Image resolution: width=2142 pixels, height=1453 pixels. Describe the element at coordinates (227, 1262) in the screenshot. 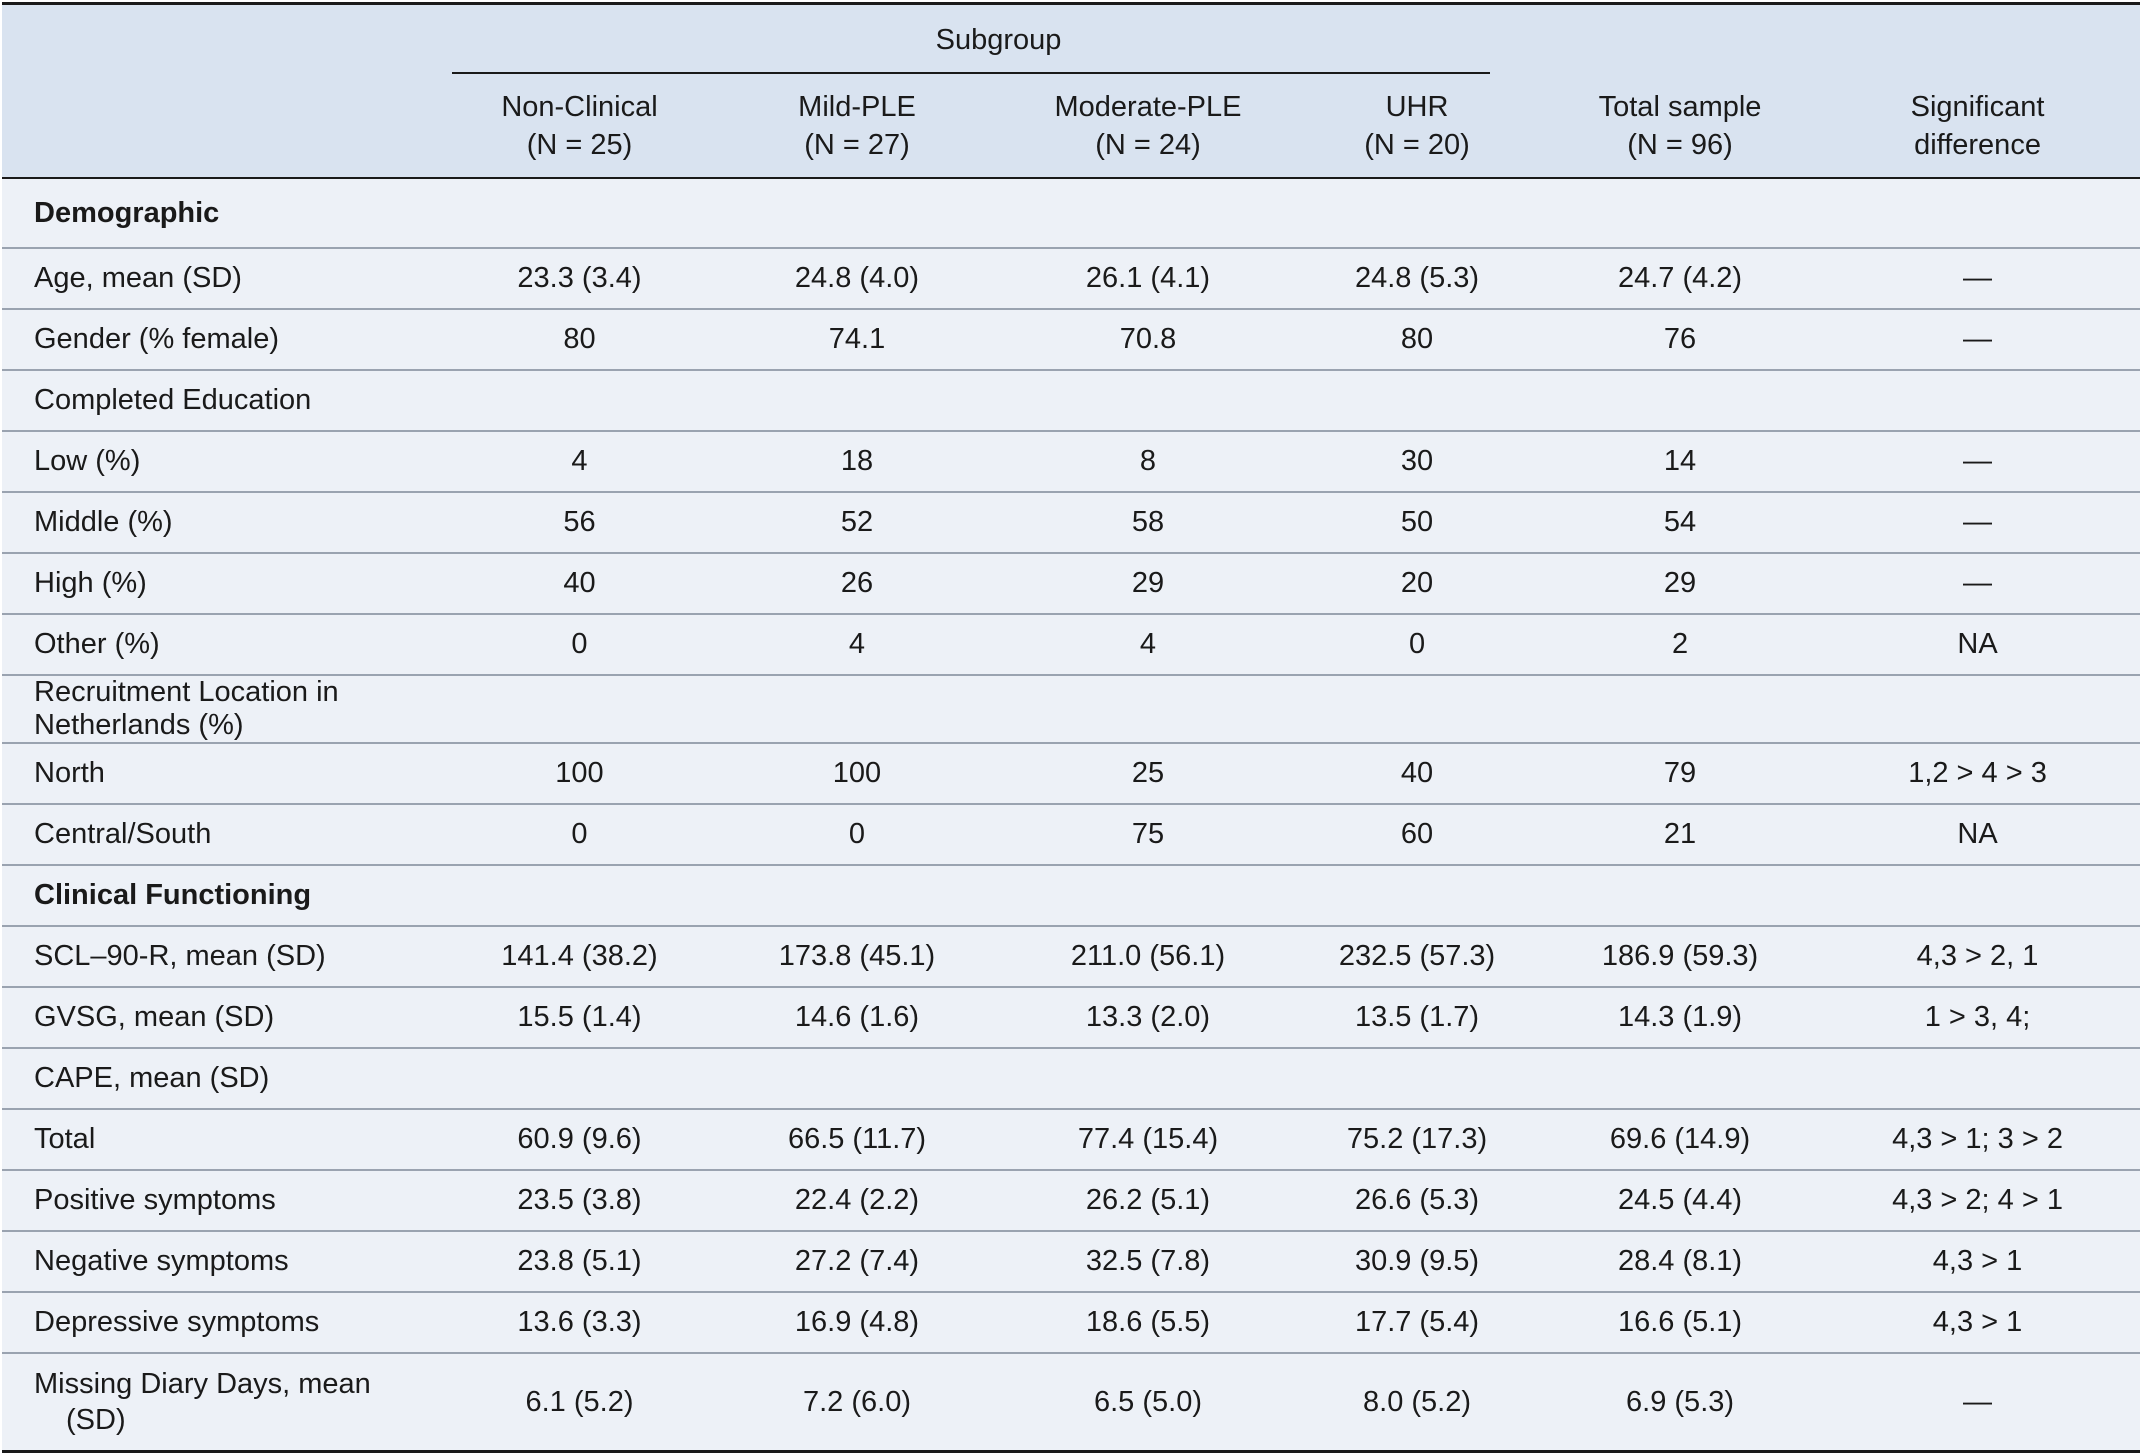

I see `row-label-cell: Negative symptoms` at that location.